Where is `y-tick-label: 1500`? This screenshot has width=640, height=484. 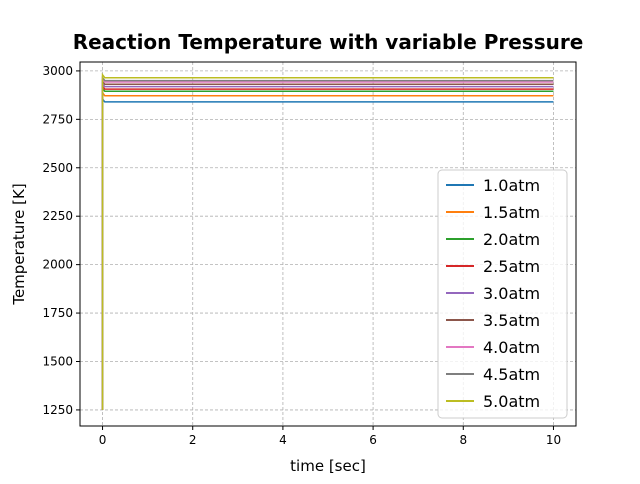
y-tick-label: 1500 is located at coordinates (57, 361).